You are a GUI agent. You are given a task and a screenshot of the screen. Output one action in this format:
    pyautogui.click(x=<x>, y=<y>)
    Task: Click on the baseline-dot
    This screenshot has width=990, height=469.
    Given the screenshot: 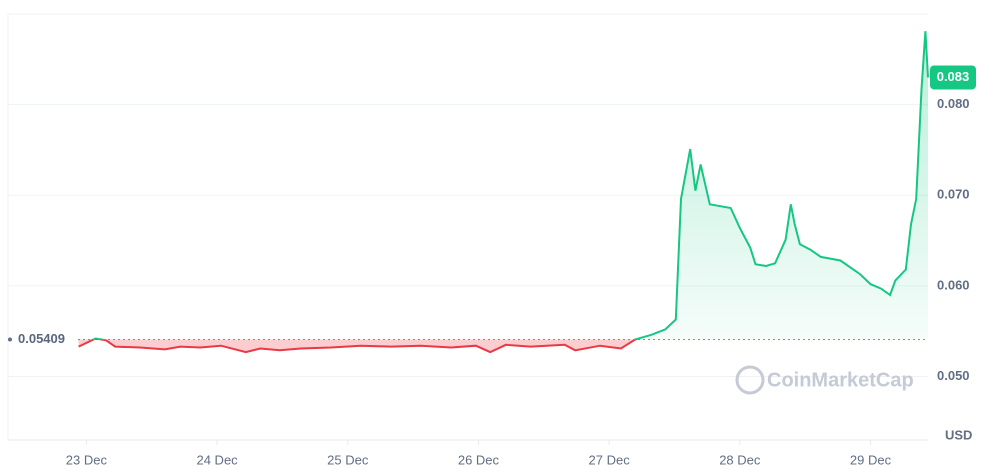 What is the action you would take?
    pyautogui.click(x=10, y=339)
    